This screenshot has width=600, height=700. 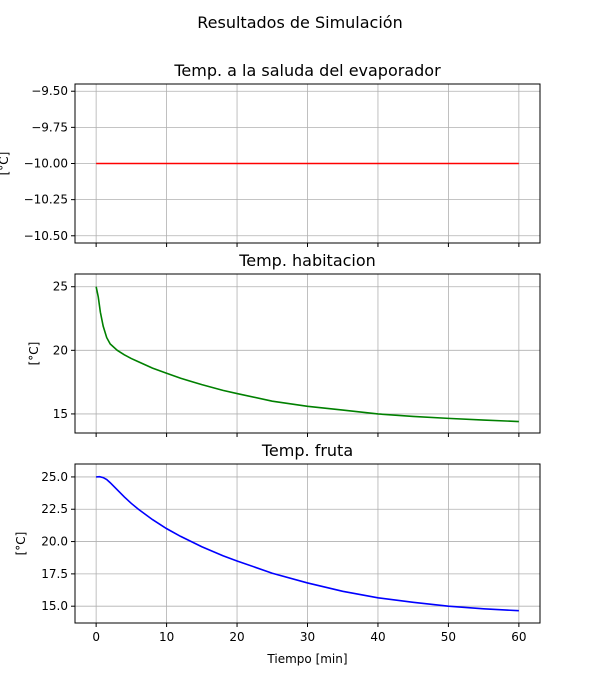 What do you see at coordinates (307, 450) in the screenshot?
I see `subplot-title: Temp. fruta` at bounding box center [307, 450].